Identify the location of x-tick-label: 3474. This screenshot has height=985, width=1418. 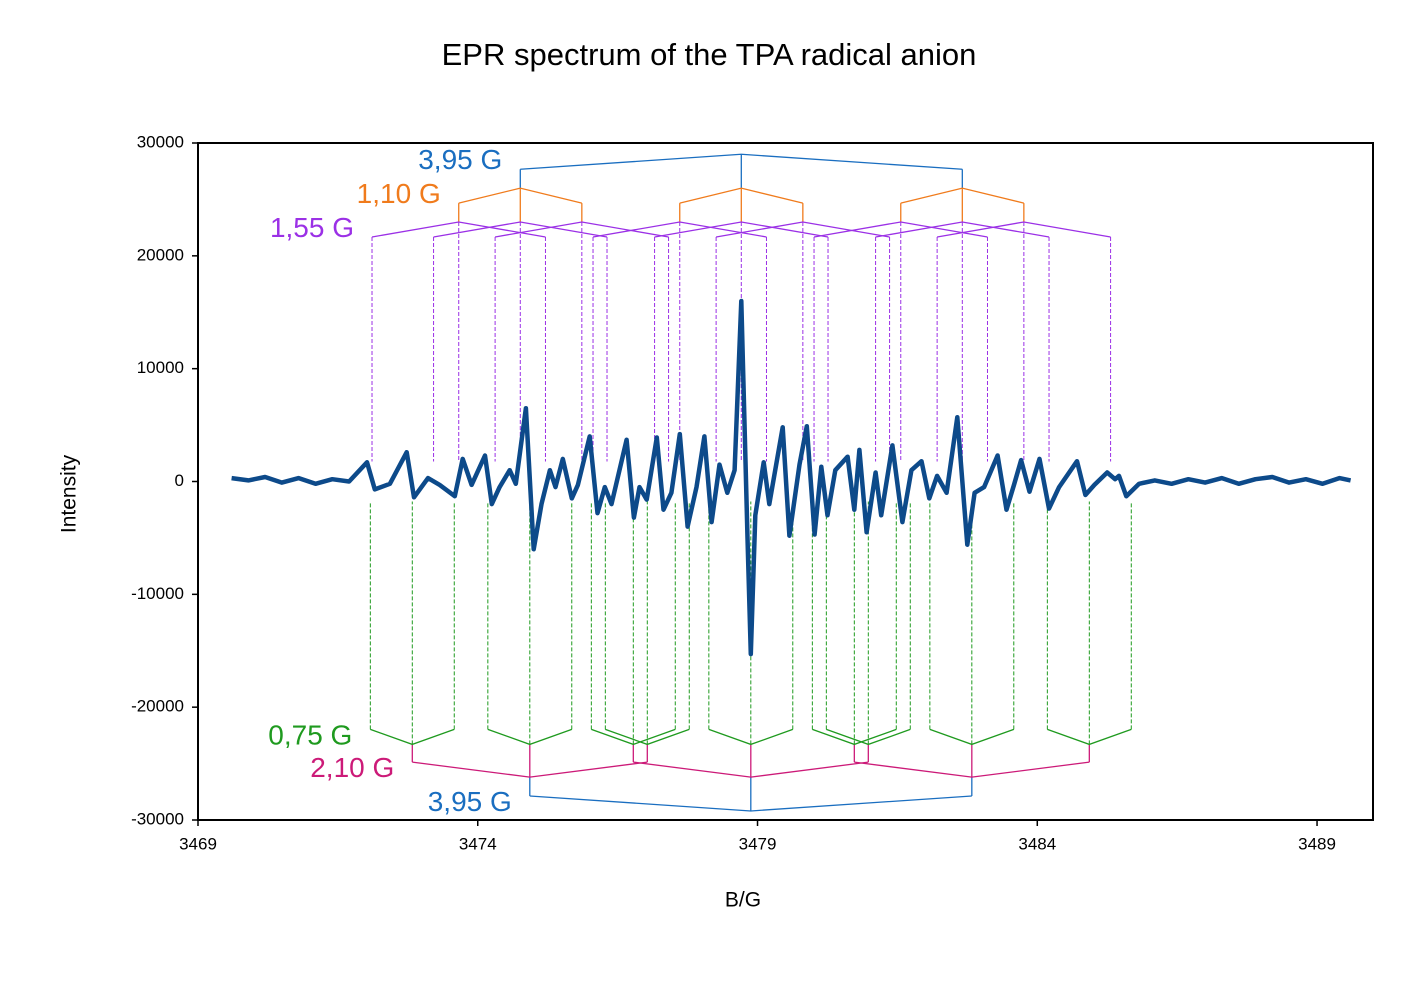
(478, 843).